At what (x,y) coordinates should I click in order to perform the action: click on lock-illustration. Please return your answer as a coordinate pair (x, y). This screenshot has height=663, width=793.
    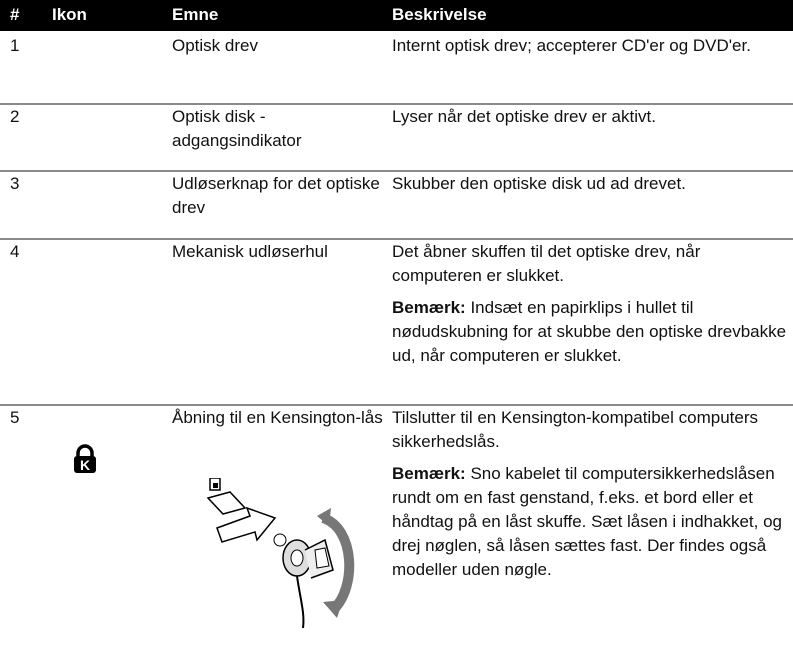
    Looking at the image, I should click on (280, 553).